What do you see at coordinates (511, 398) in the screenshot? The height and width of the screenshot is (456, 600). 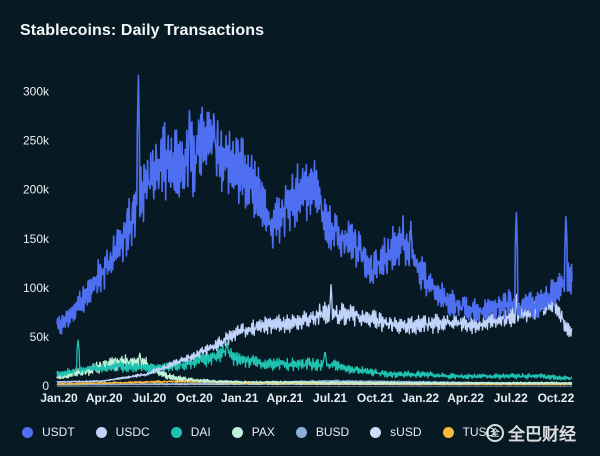 I see `x-tick-label: Jul.22` at bounding box center [511, 398].